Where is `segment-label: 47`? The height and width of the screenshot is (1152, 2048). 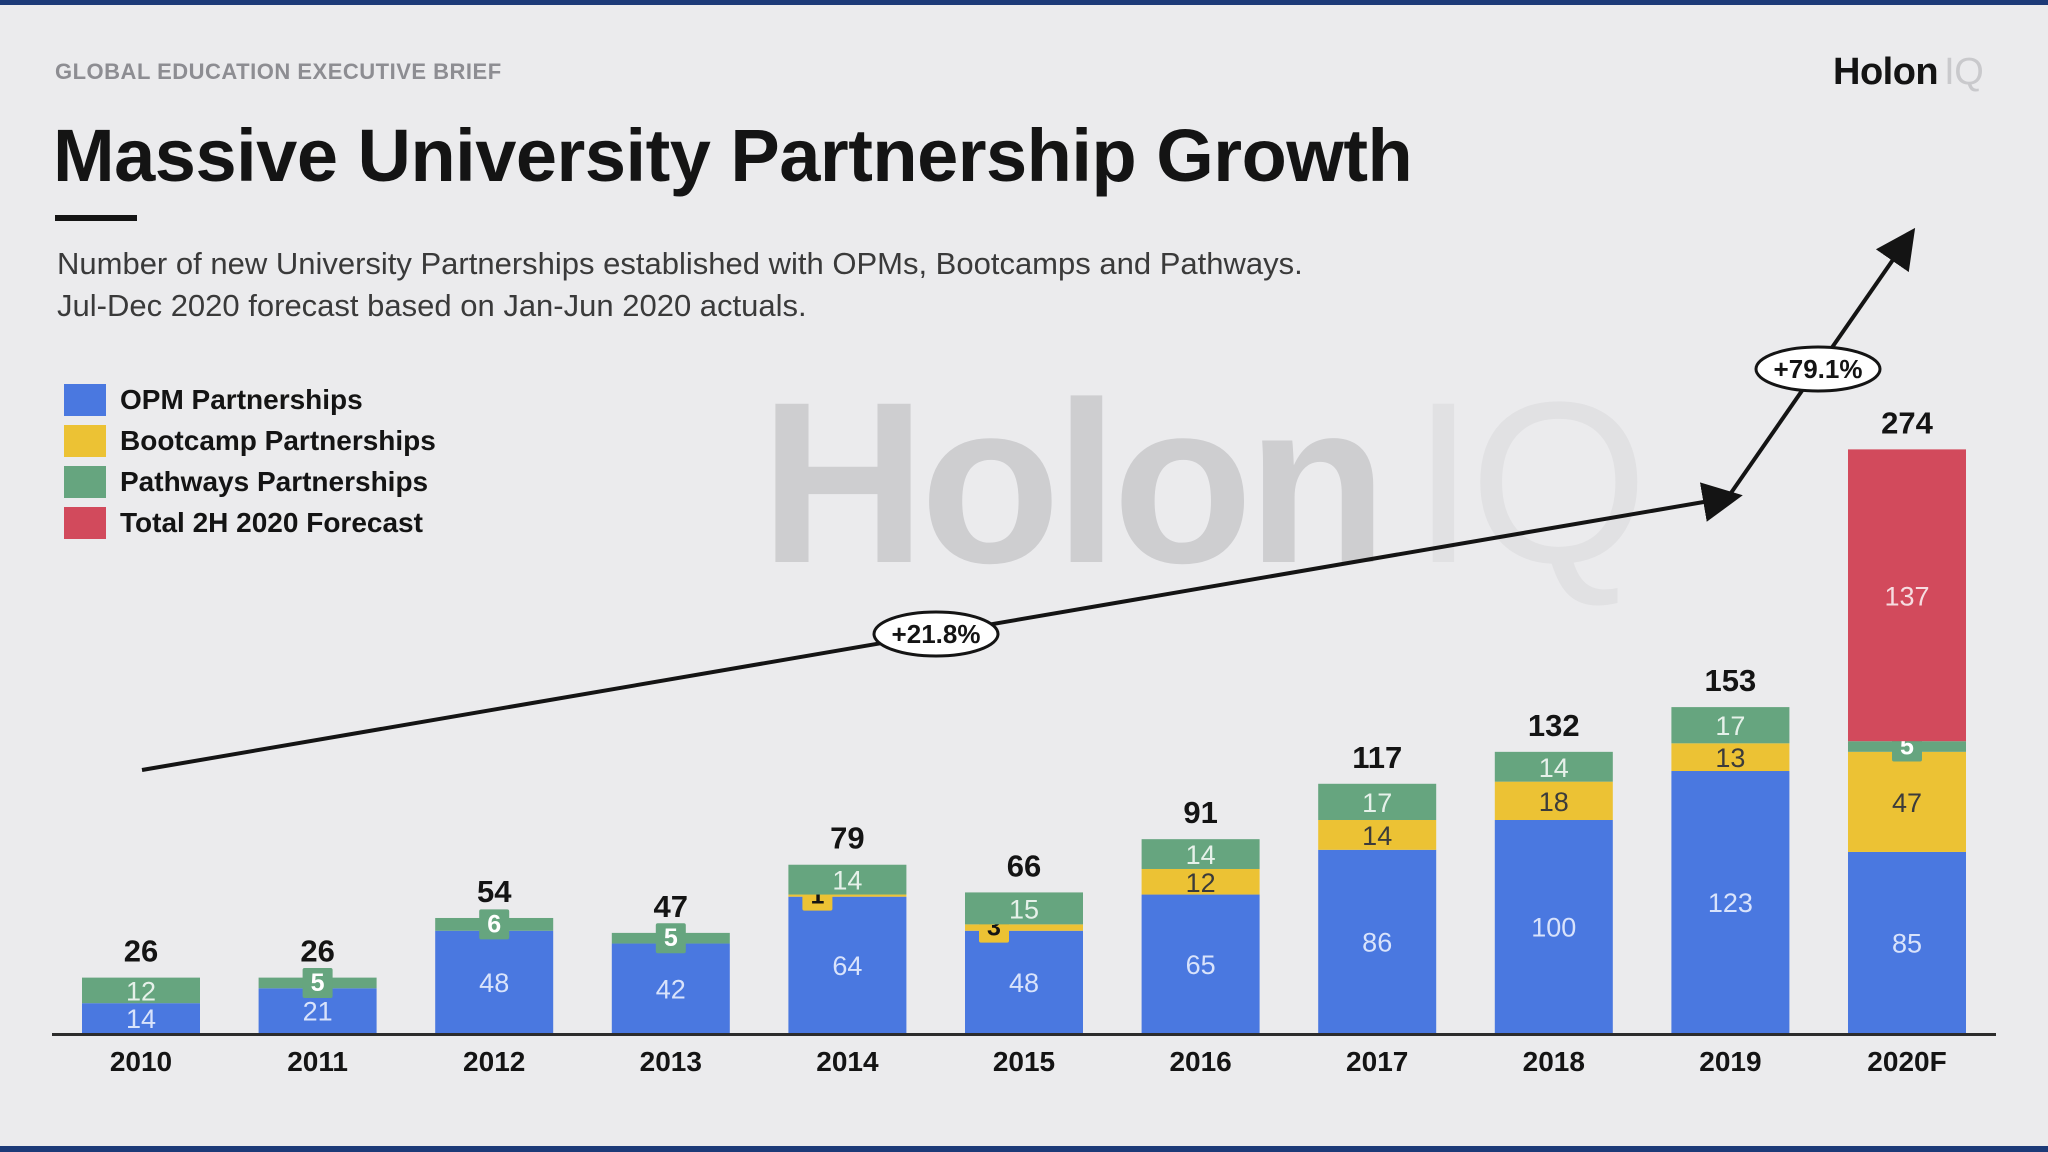 segment-label: 47 is located at coordinates (1907, 803).